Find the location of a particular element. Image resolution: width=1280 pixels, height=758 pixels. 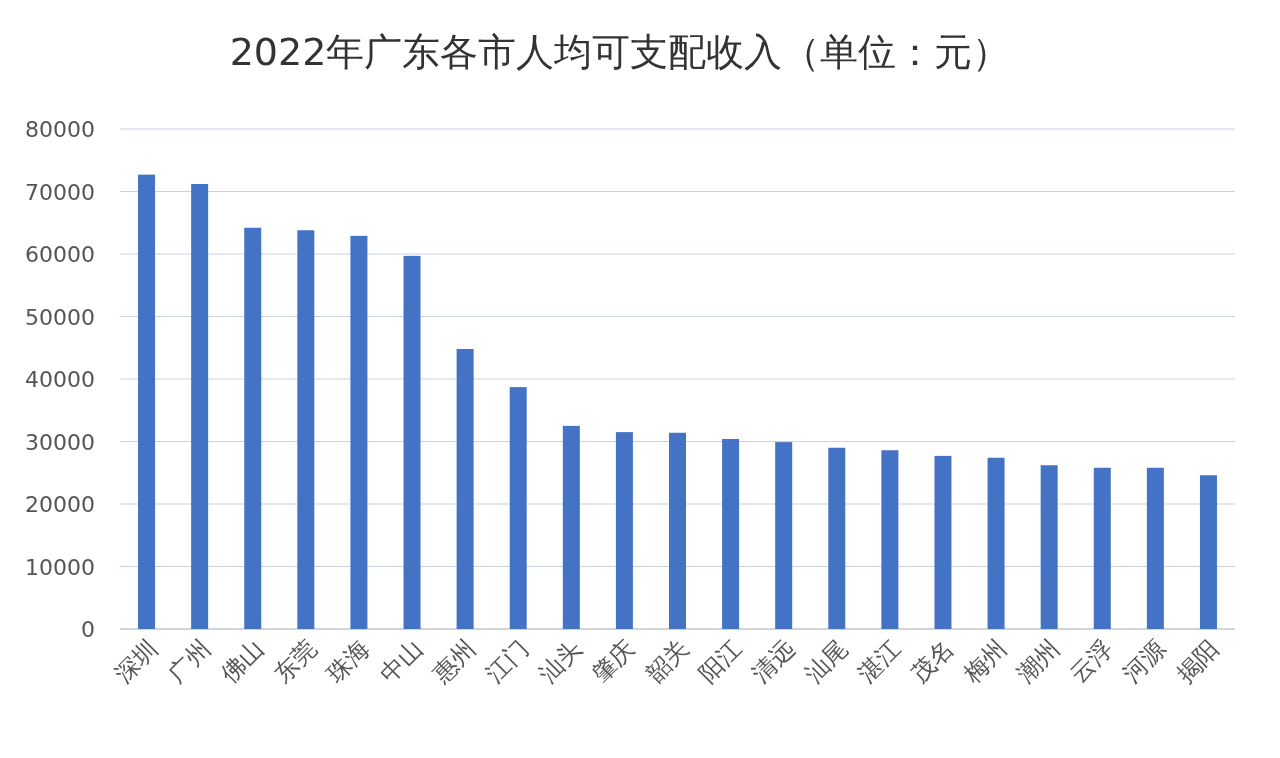

x-tick-label: 清远 is located at coordinates (773, 661).